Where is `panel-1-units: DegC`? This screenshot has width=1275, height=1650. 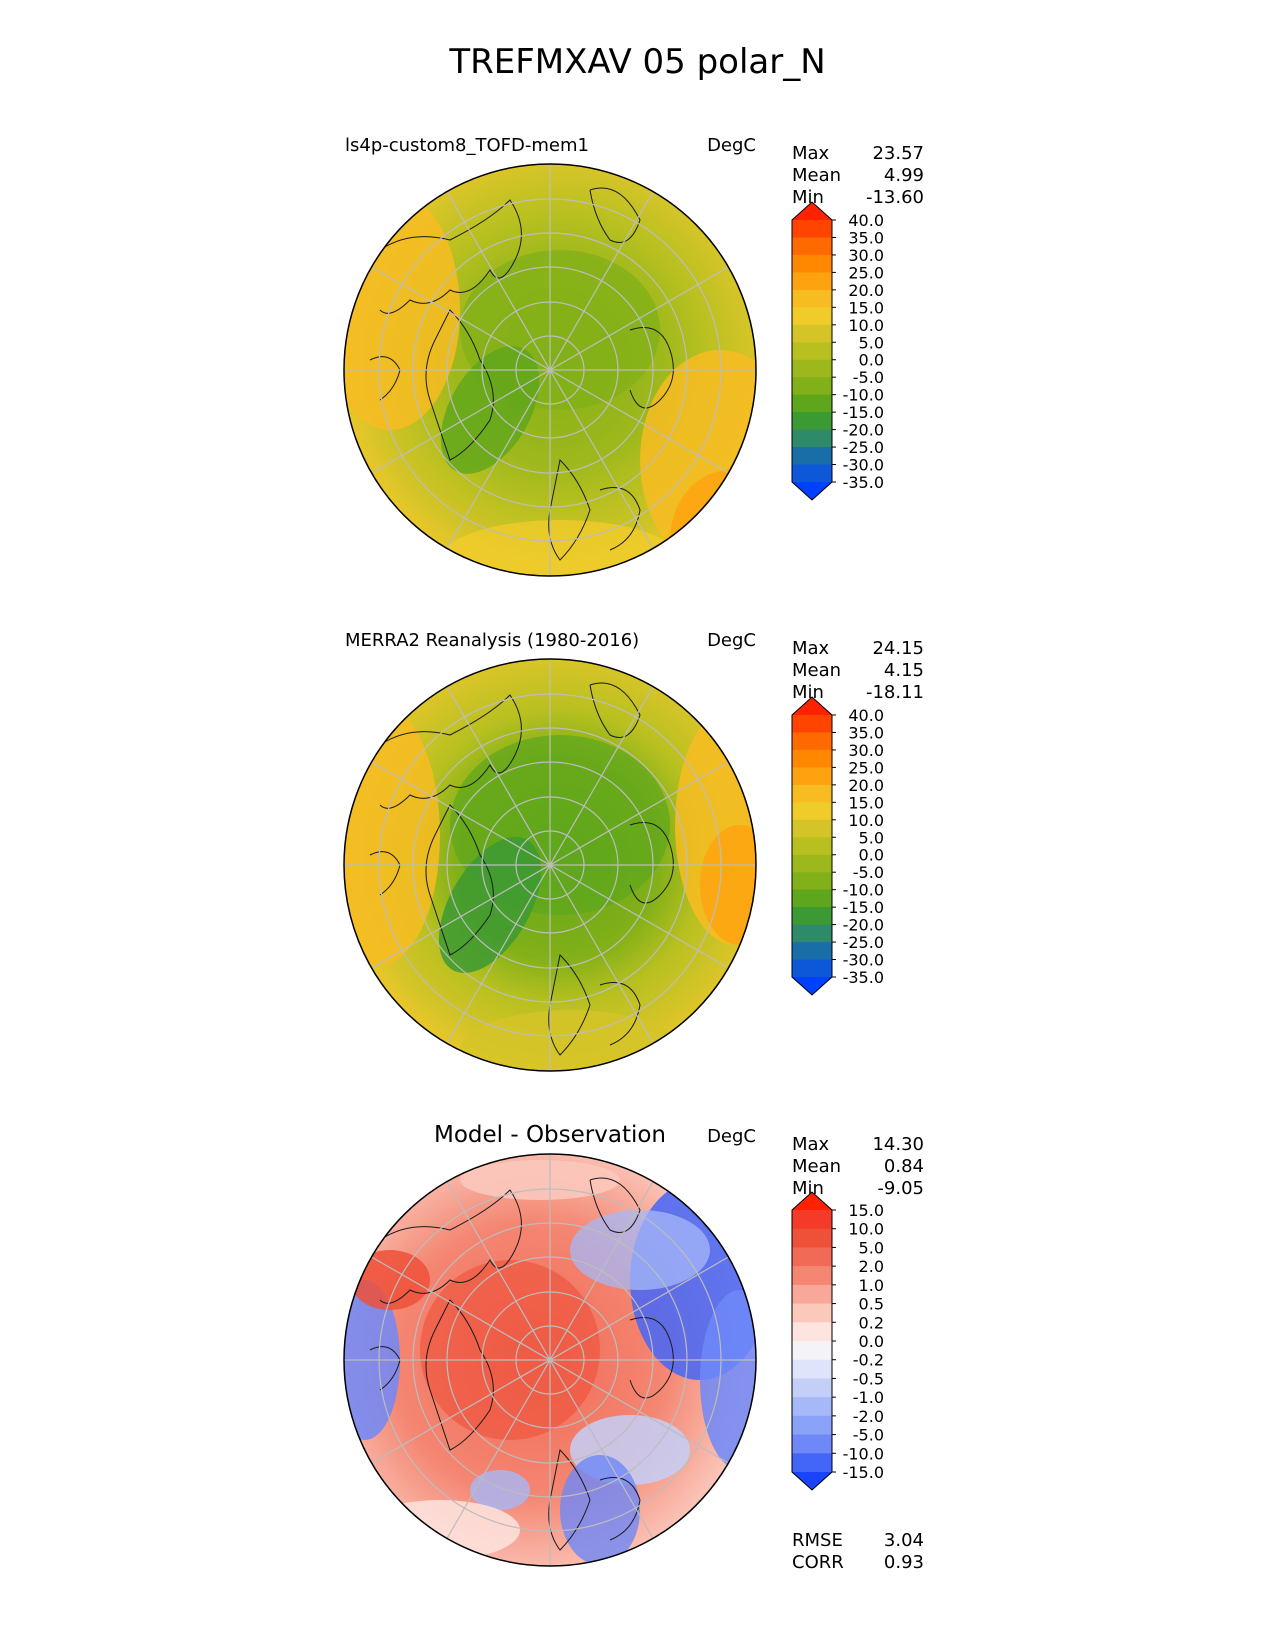
panel-1-units: DegC is located at coordinates (731, 145).